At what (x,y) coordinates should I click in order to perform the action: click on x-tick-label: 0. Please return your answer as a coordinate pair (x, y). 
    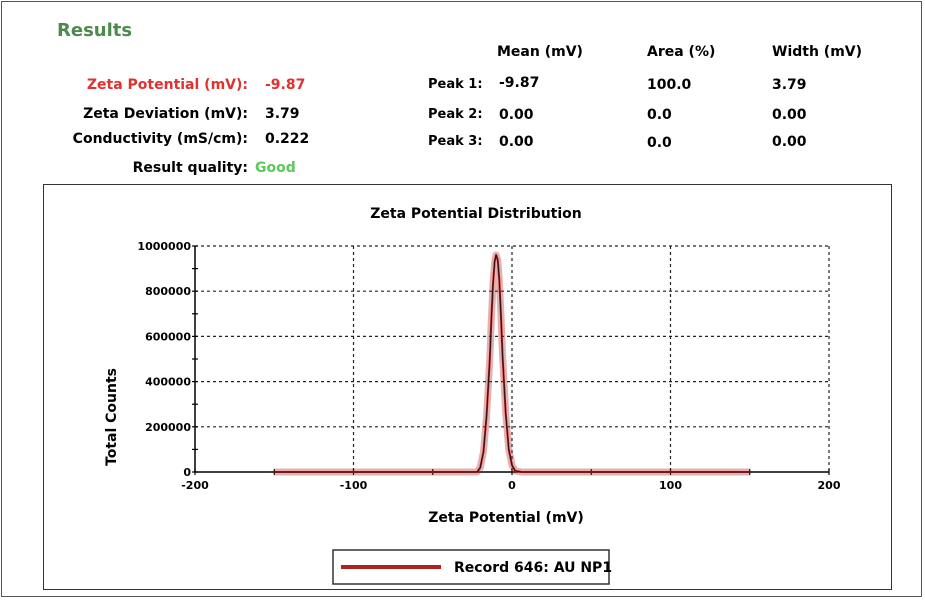
    Looking at the image, I should click on (512, 485).